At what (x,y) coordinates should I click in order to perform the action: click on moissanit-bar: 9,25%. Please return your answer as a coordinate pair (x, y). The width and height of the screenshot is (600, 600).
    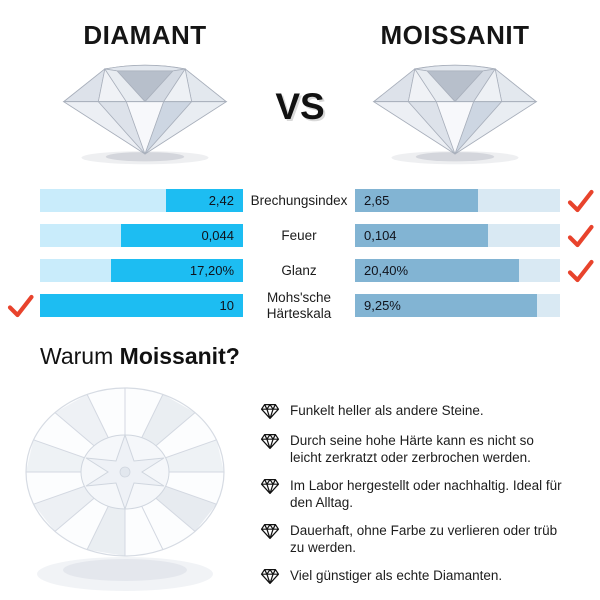
    Looking at the image, I should click on (457, 305).